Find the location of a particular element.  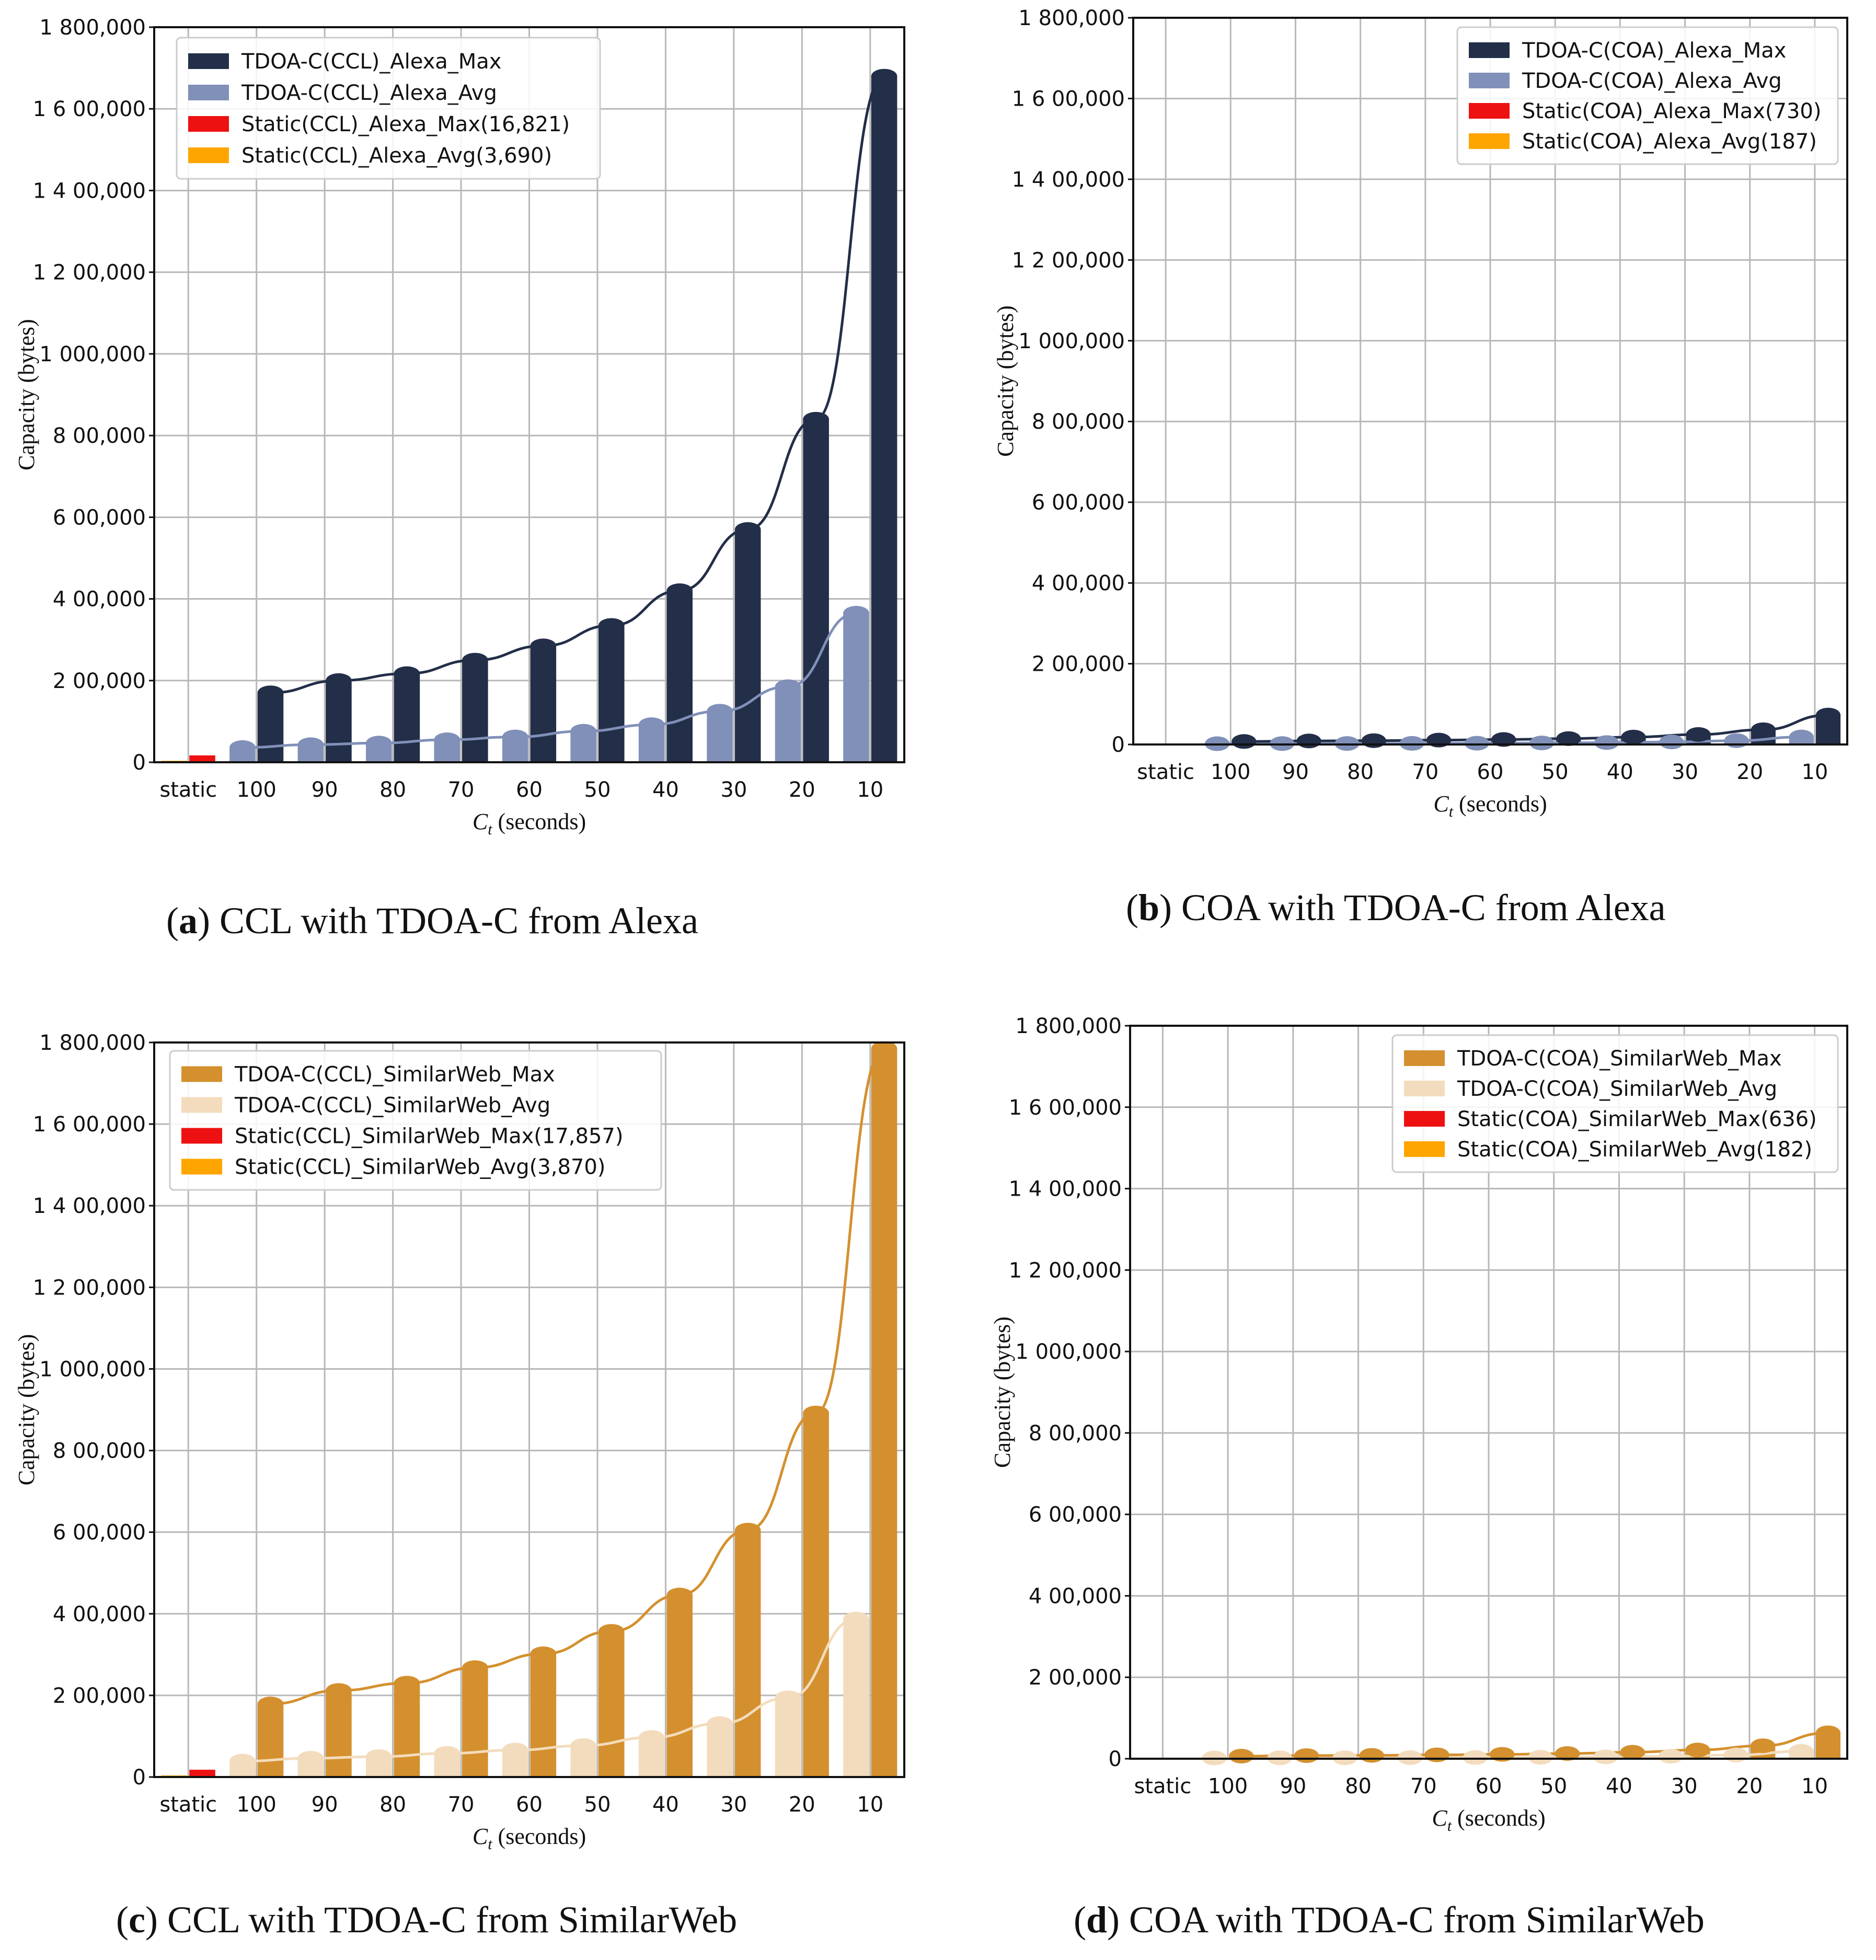

legend-box is located at coordinates (1615, 1103).